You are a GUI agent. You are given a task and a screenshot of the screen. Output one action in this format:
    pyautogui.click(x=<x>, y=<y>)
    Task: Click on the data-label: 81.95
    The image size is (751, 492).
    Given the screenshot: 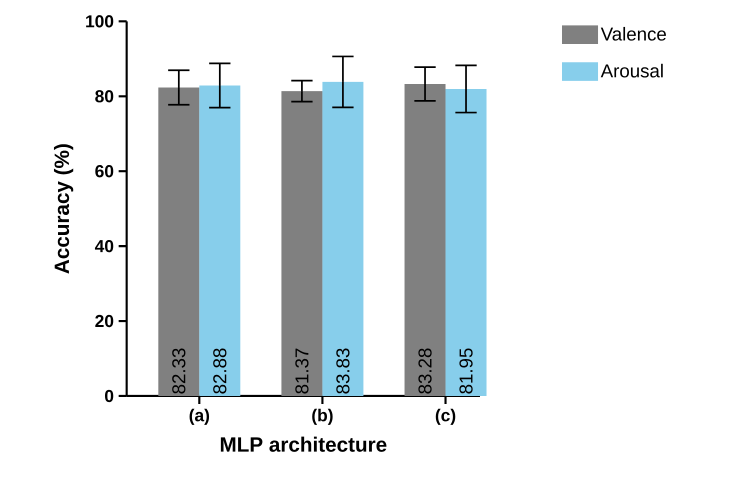 What is the action you would take?
    pyautogui.click(x=466, y=371)
    